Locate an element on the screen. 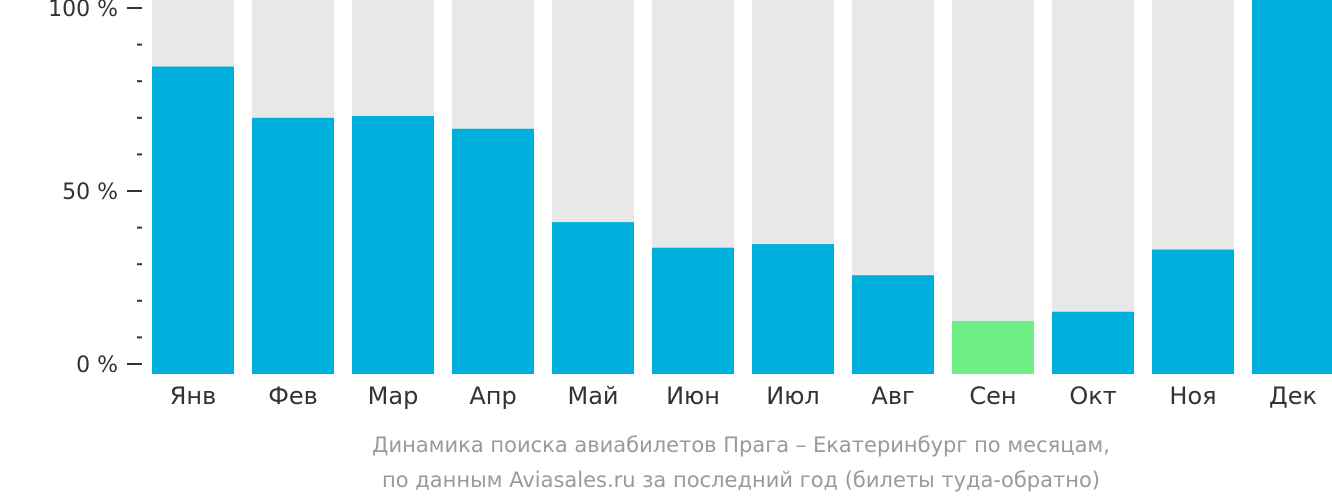  bar-Фев is located at coordinates (293, 246).